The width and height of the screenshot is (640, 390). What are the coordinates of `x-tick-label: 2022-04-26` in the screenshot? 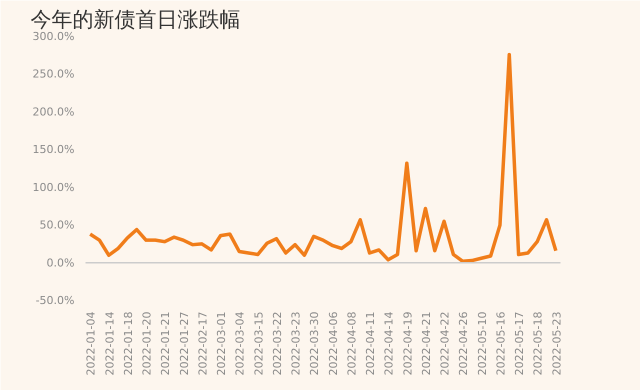 It's located at (463, 343).